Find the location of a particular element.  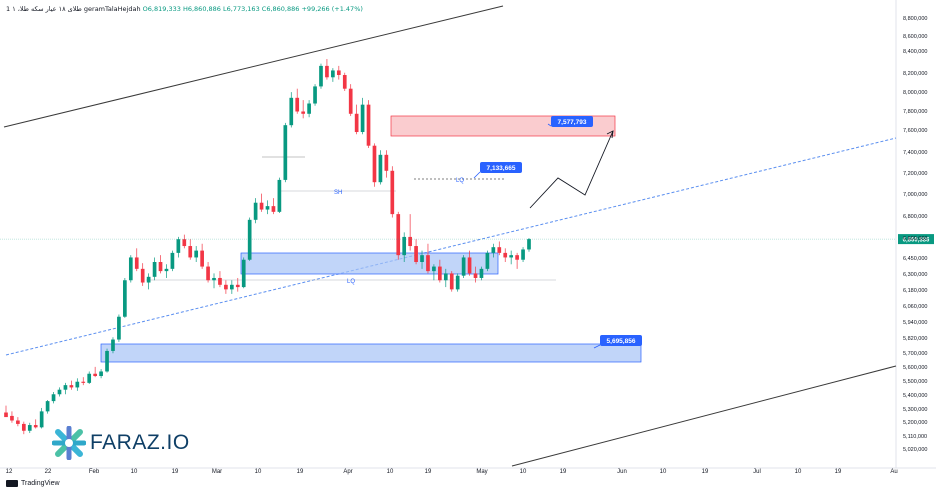

lq-high-label: LQ is located at coordinates (460, 181).